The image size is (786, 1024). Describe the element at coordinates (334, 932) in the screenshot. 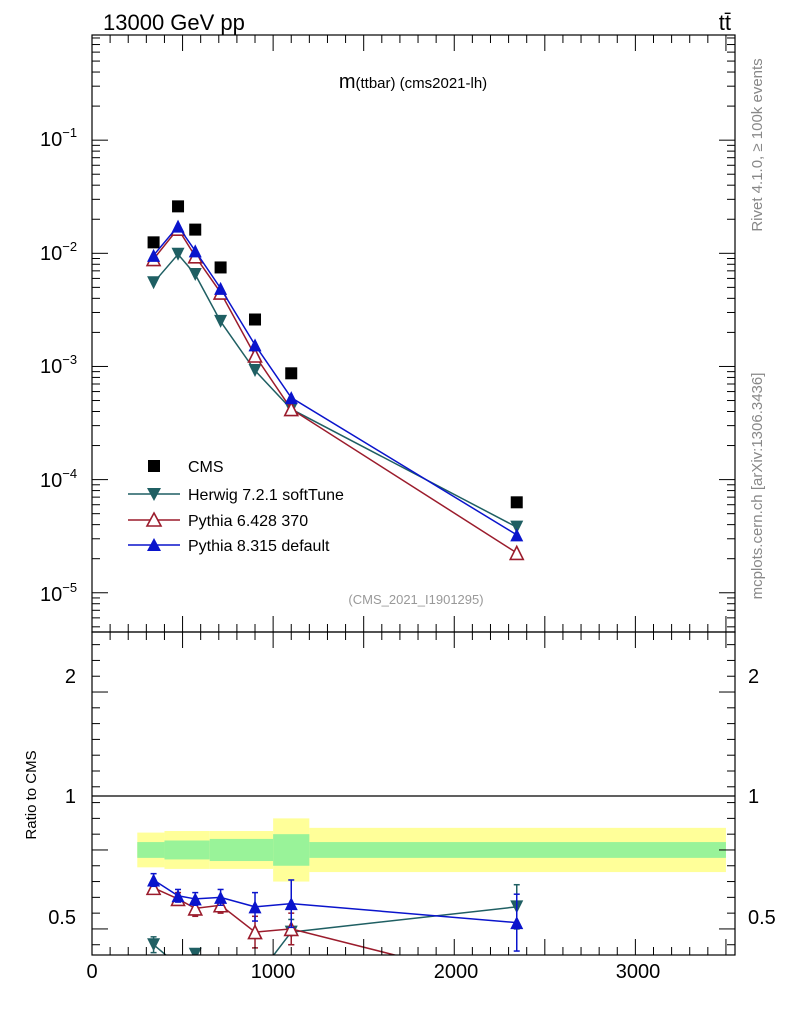

I see `ratio-series-group` at that location.